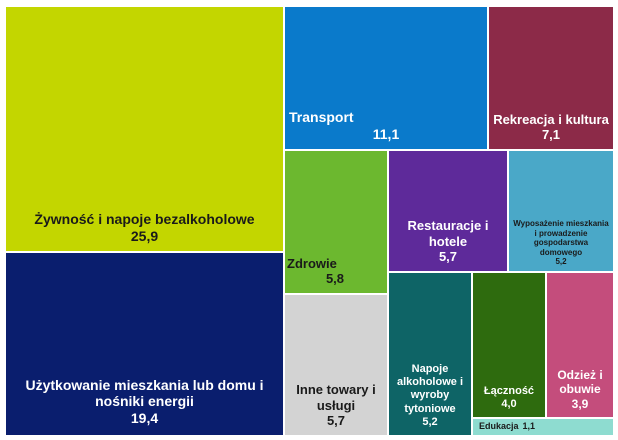 The width and height of the screenshot is (618, 440). What do you see at coordinates (429, 389) in the screenshot?
I see `treemap-tile-label: Napoje alkoholowe i wyroby tytoniowe` at bounding box center [429, 389].